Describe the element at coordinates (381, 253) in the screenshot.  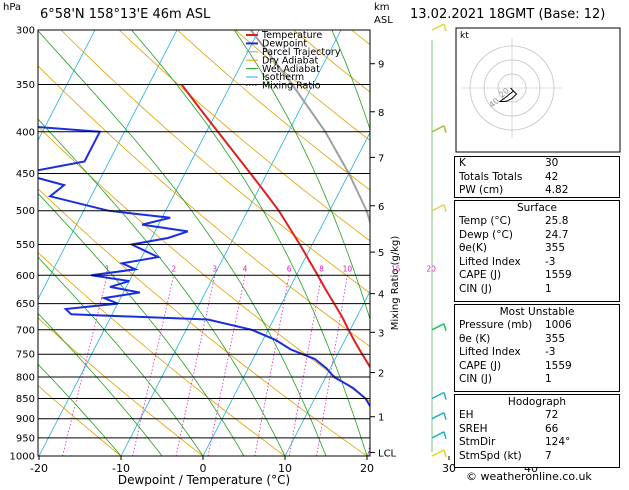
I see `km-tick-label: 5` at that location.